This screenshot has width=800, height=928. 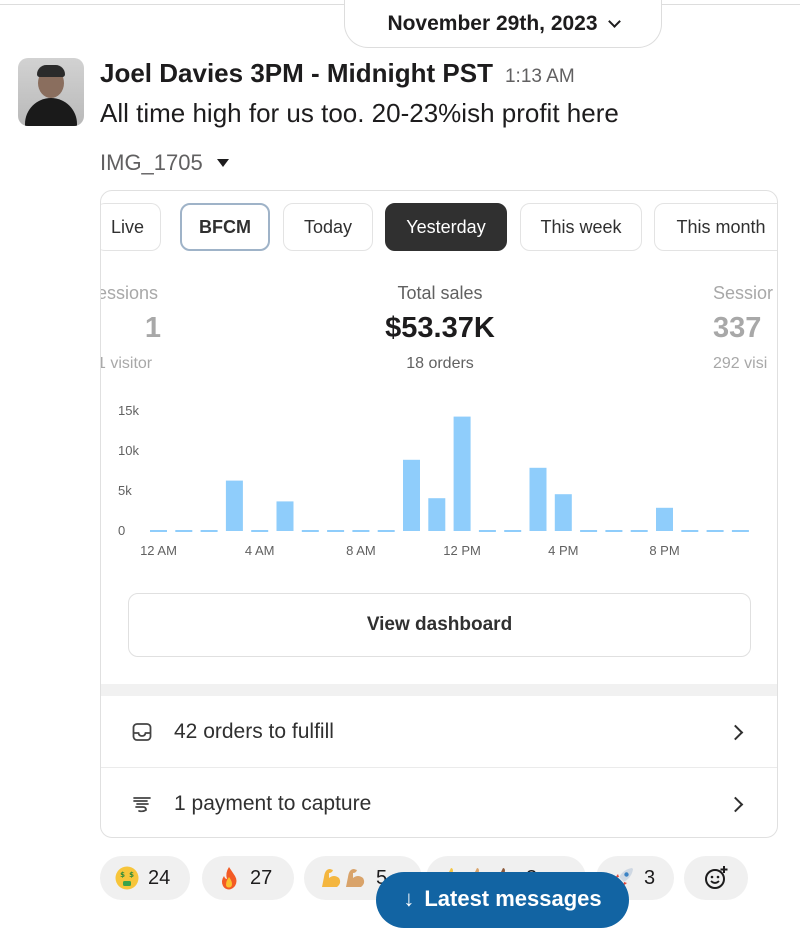 I want to click on metric-sub: 1 visitor, so click(x=126, y=363).